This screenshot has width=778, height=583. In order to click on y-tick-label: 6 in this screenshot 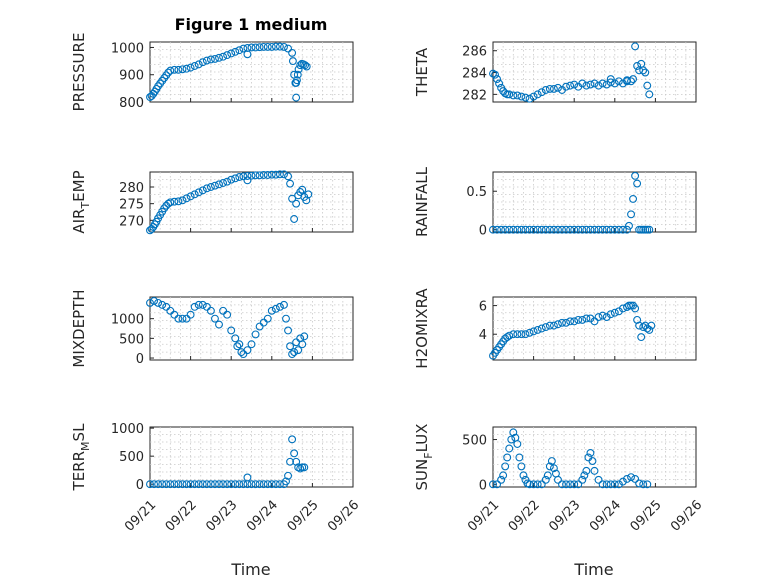, I will do `click(483, 307)`.